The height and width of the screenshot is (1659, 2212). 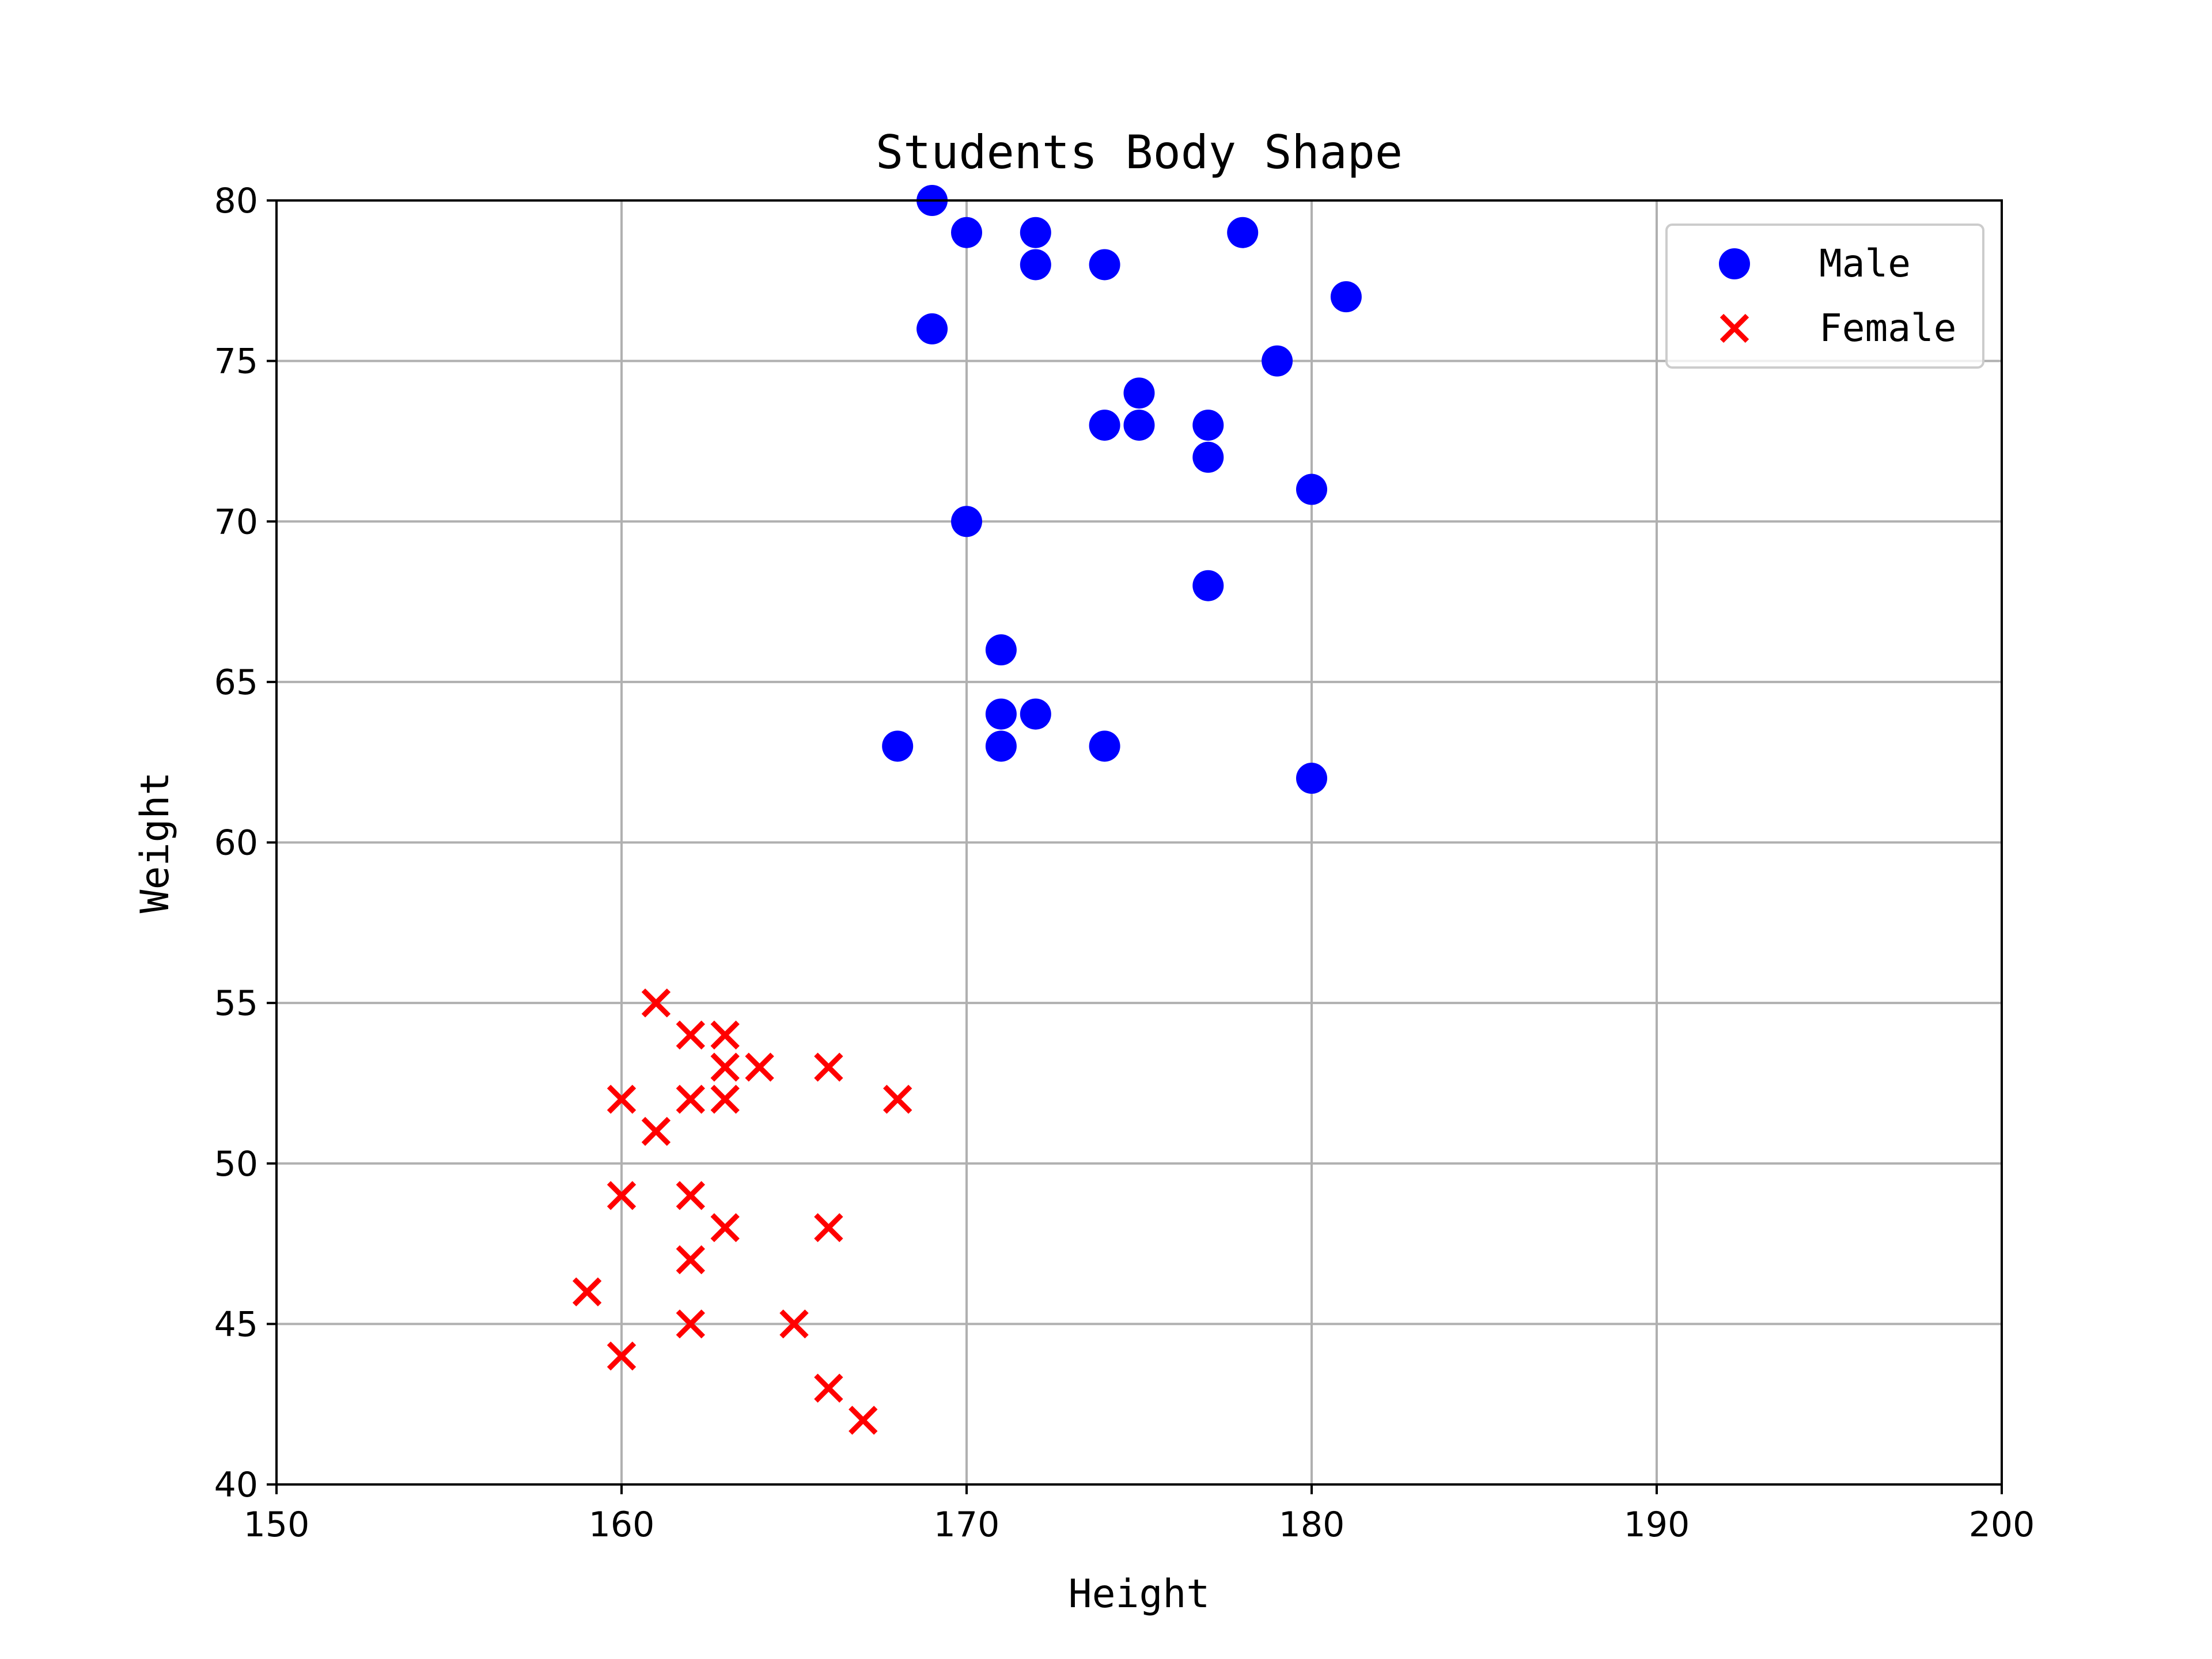 I want to click on y-tick-label: 60, so click(x=236, y=843).